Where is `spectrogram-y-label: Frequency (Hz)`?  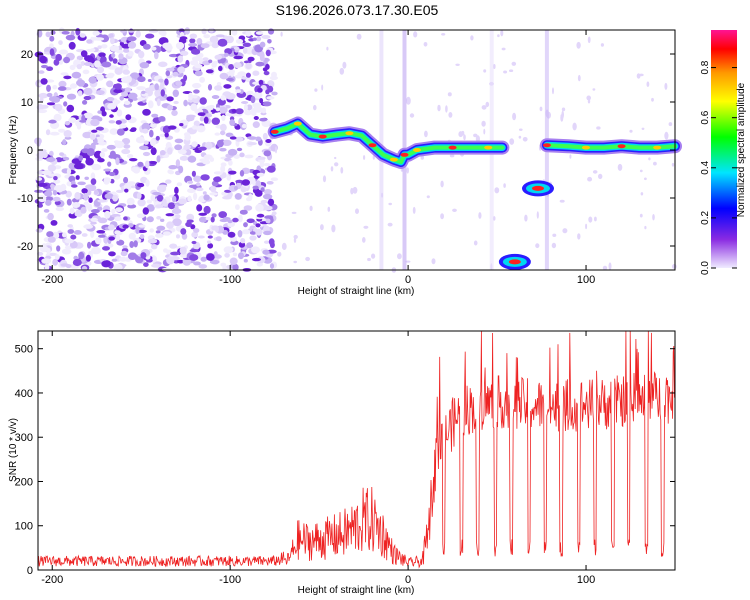
spectrogram-y-label: Frequency (Hz) is located at coordinates (13, 150).